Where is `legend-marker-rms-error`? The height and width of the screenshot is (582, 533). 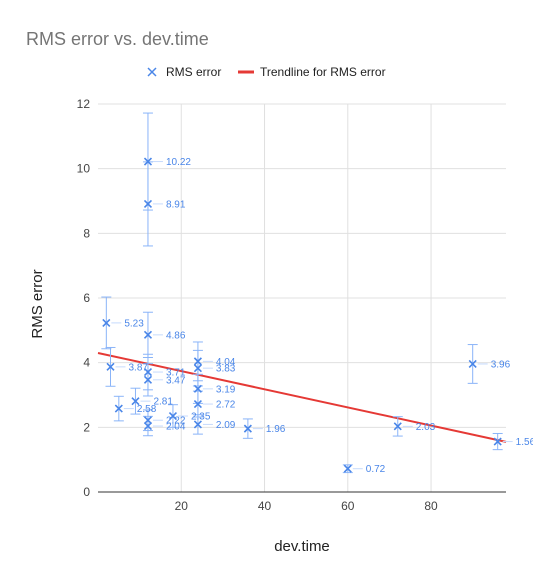
legend-marker-rms-error is located at coordinates (152, 72).